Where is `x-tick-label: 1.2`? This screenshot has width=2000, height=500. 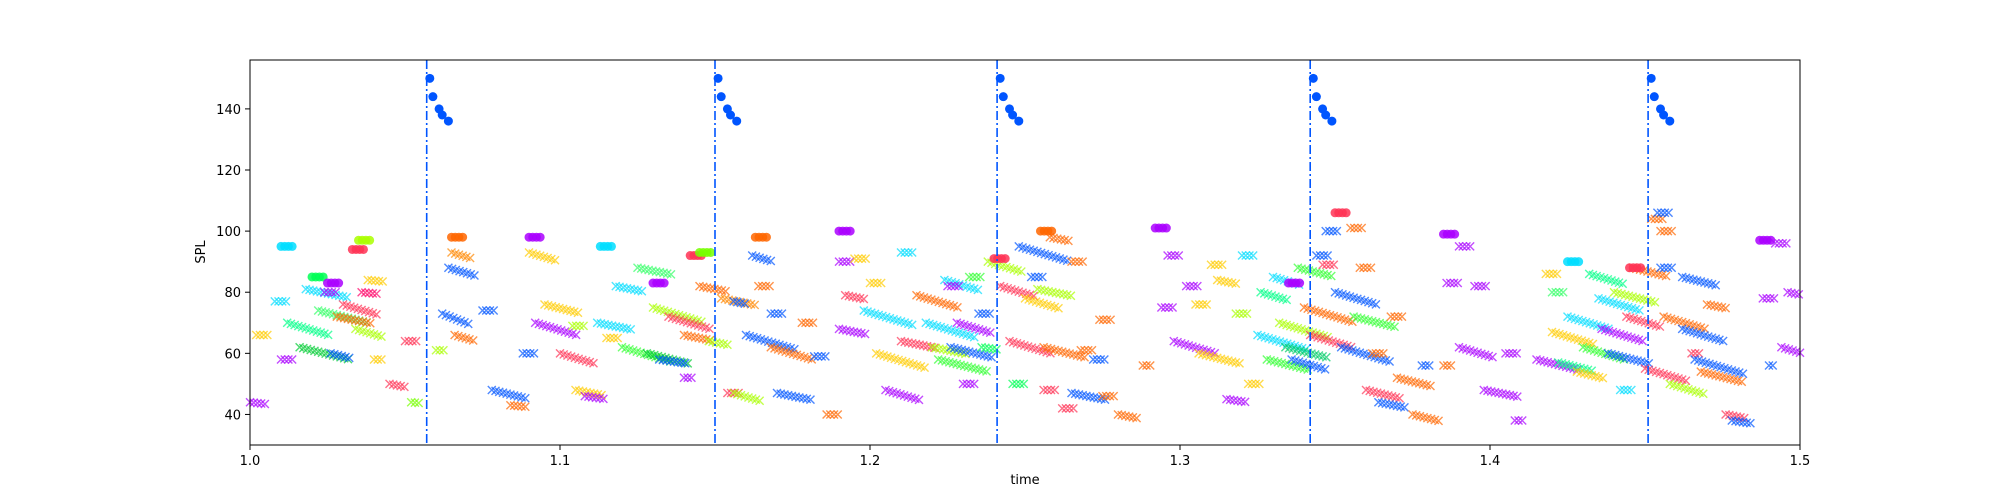
x-tick-label: 1.2 is located at coordinates (870, 461).